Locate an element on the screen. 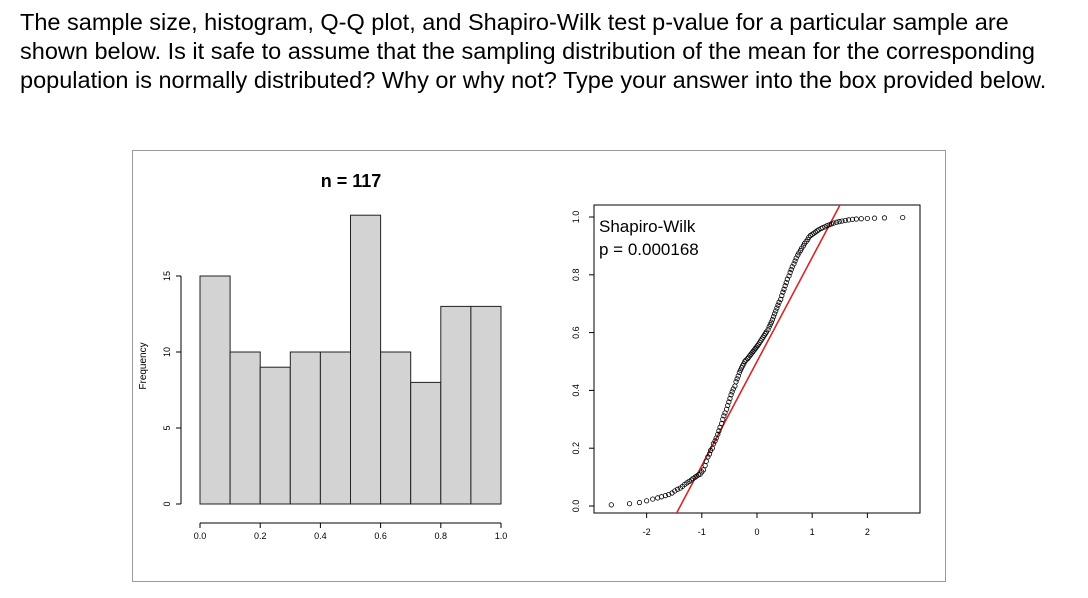 The width and height of the screenshot is (1088, 598). qq-y-tick-label: 0.2 is located at coordinates (576, 448).